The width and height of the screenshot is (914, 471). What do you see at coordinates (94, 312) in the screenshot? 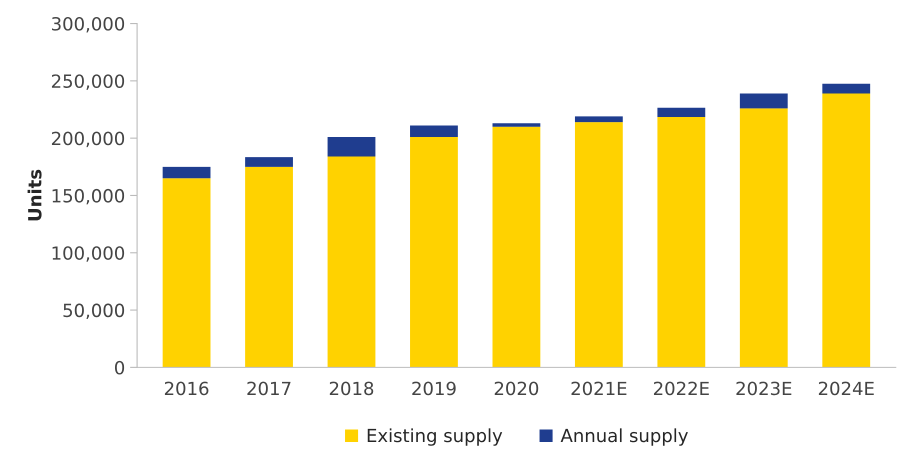
I see `y-tick-label: 50,000` at bounding box center [94, 312].